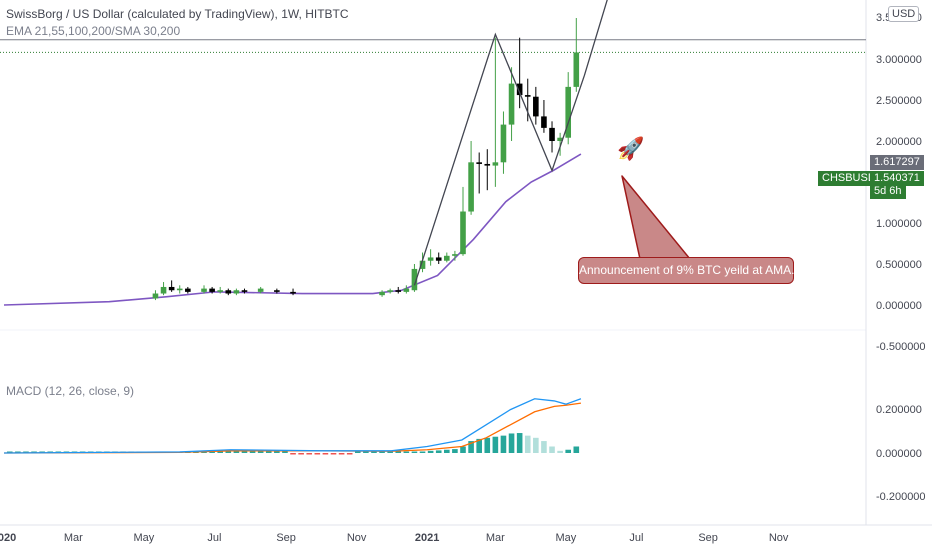  I want to click on high-price-tag: 1.617297, so click(897, 162).